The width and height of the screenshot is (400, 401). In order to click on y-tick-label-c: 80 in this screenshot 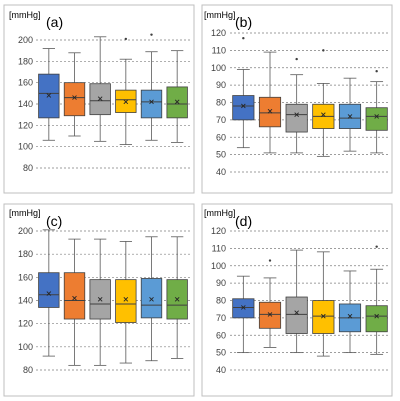, I will do `click(28, 370)`.